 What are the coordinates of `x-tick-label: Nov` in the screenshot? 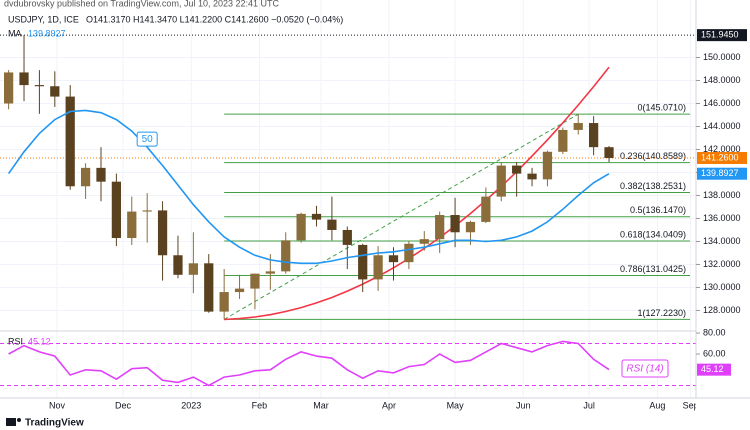 It's located at (57, 405).